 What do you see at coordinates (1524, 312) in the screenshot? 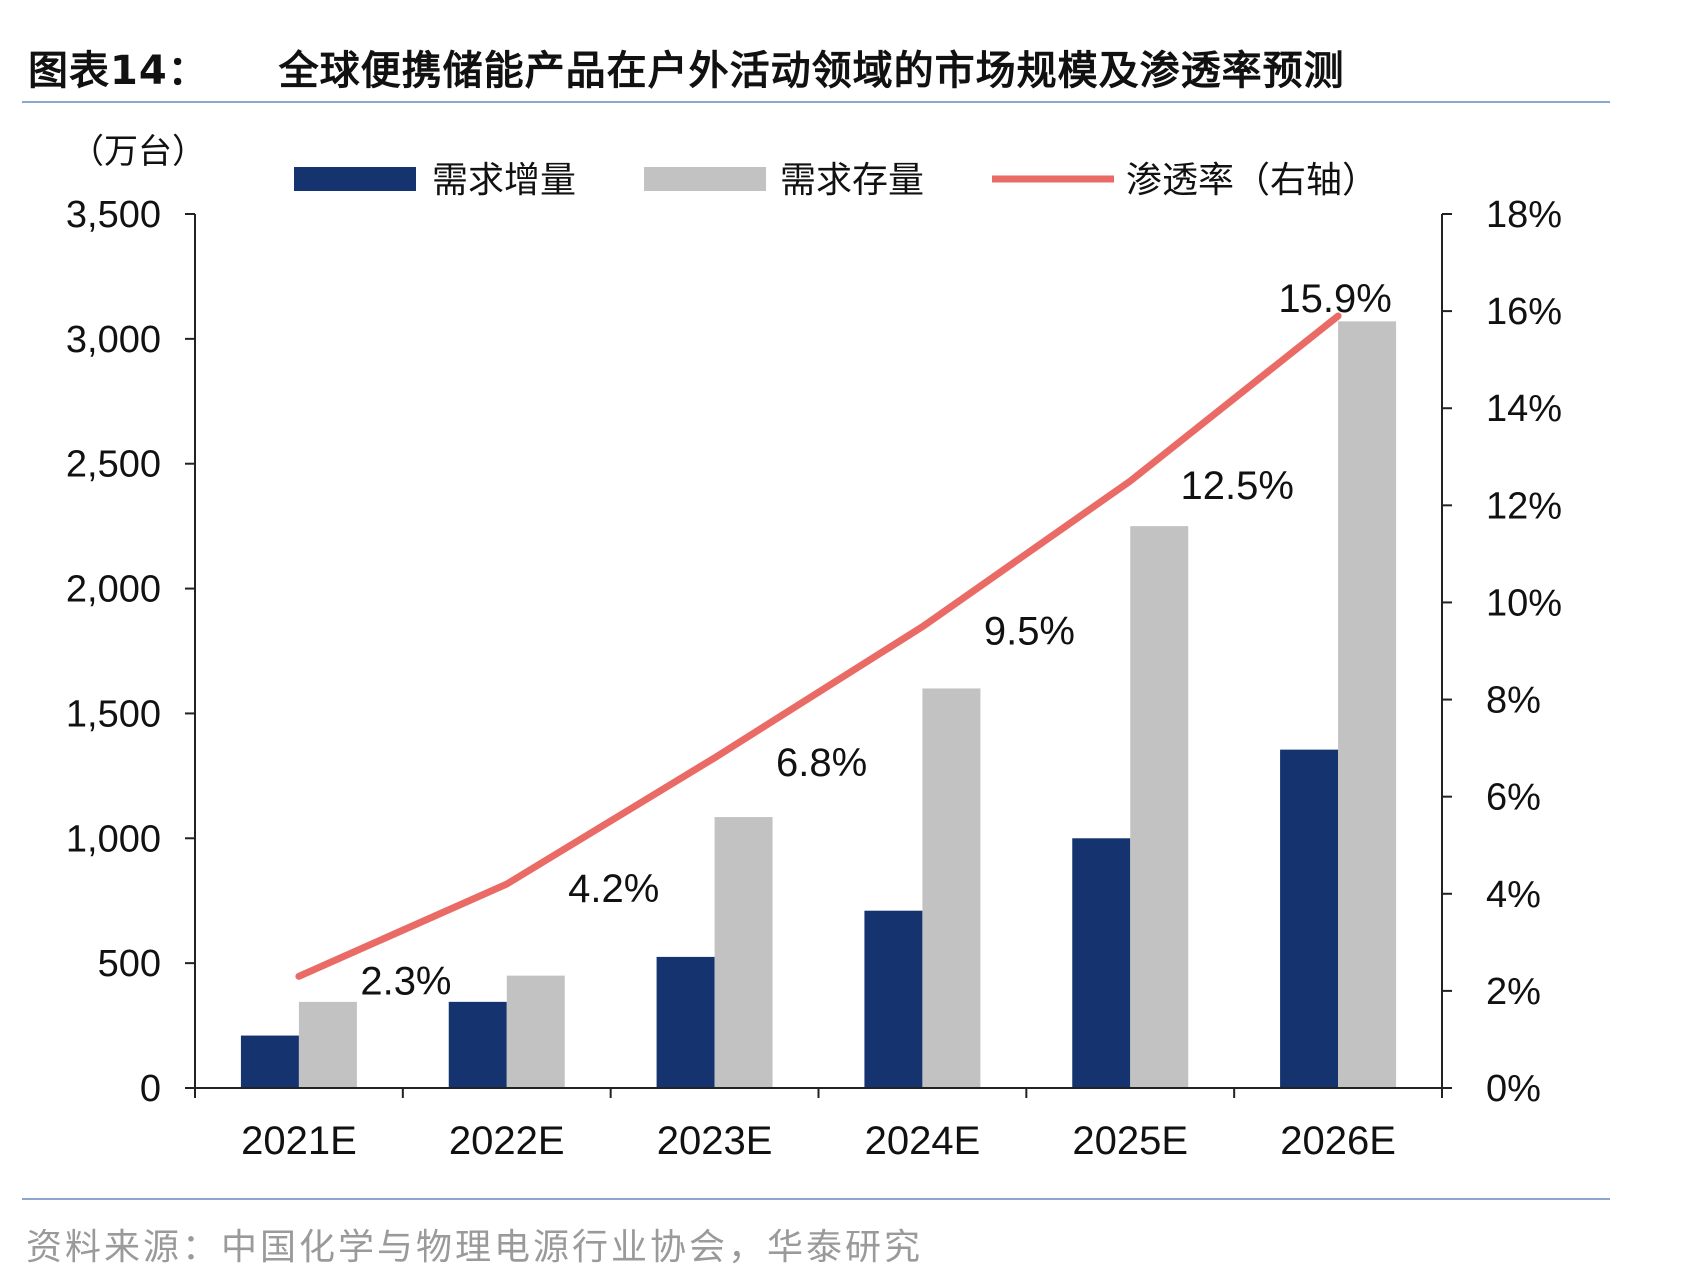
I see `right-axis-tick-label: 16%` at bounding box center [1524, 312].